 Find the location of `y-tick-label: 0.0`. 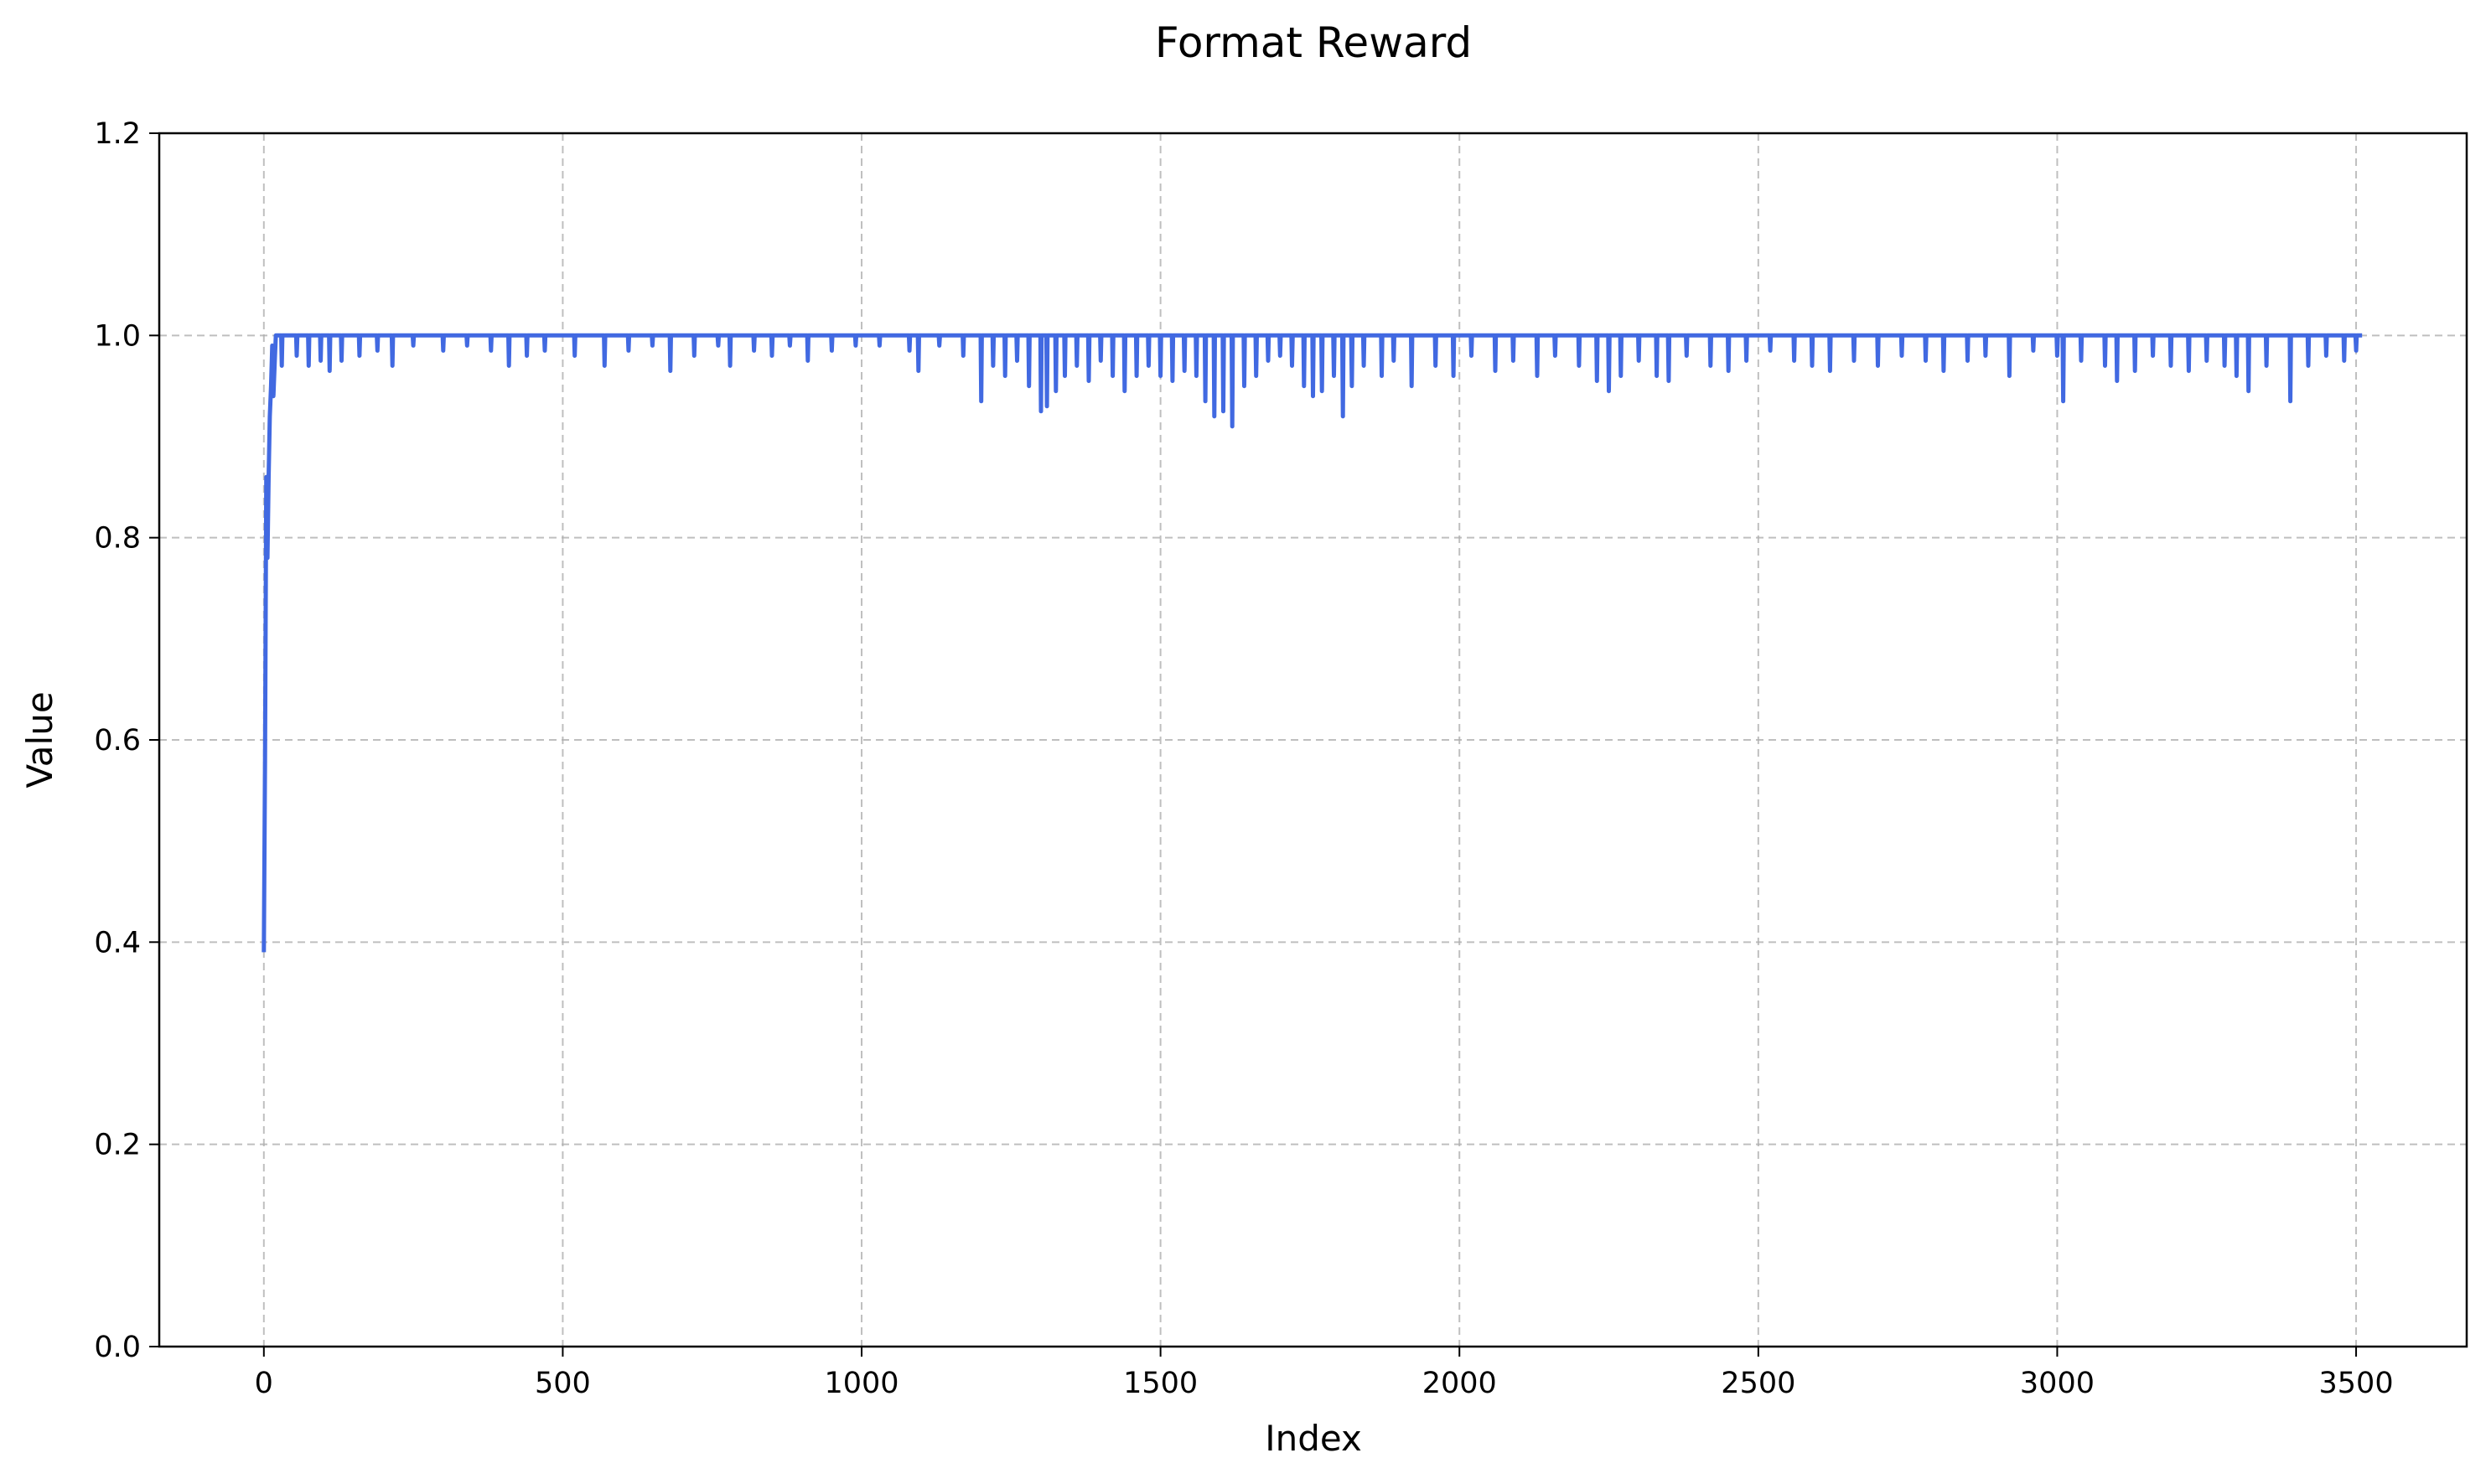

y-tick-label: 0.0 is located at coordinates (117, 1348).